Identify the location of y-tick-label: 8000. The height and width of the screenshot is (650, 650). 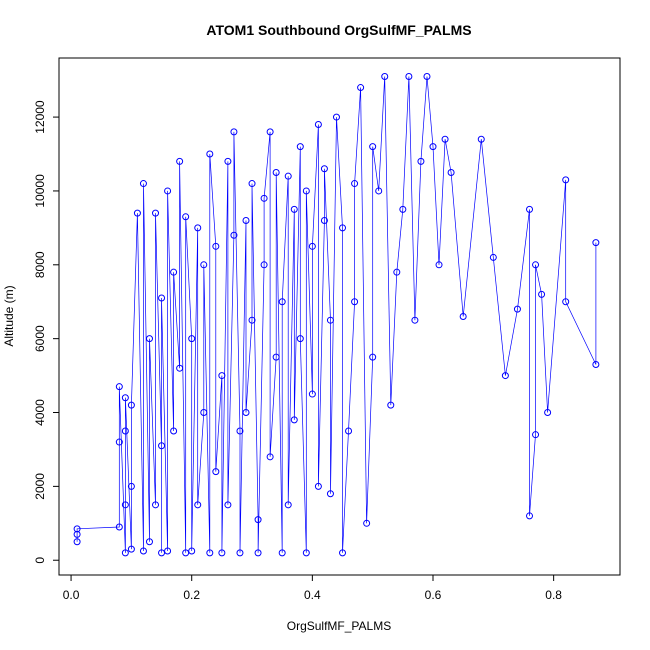
(40, 264).